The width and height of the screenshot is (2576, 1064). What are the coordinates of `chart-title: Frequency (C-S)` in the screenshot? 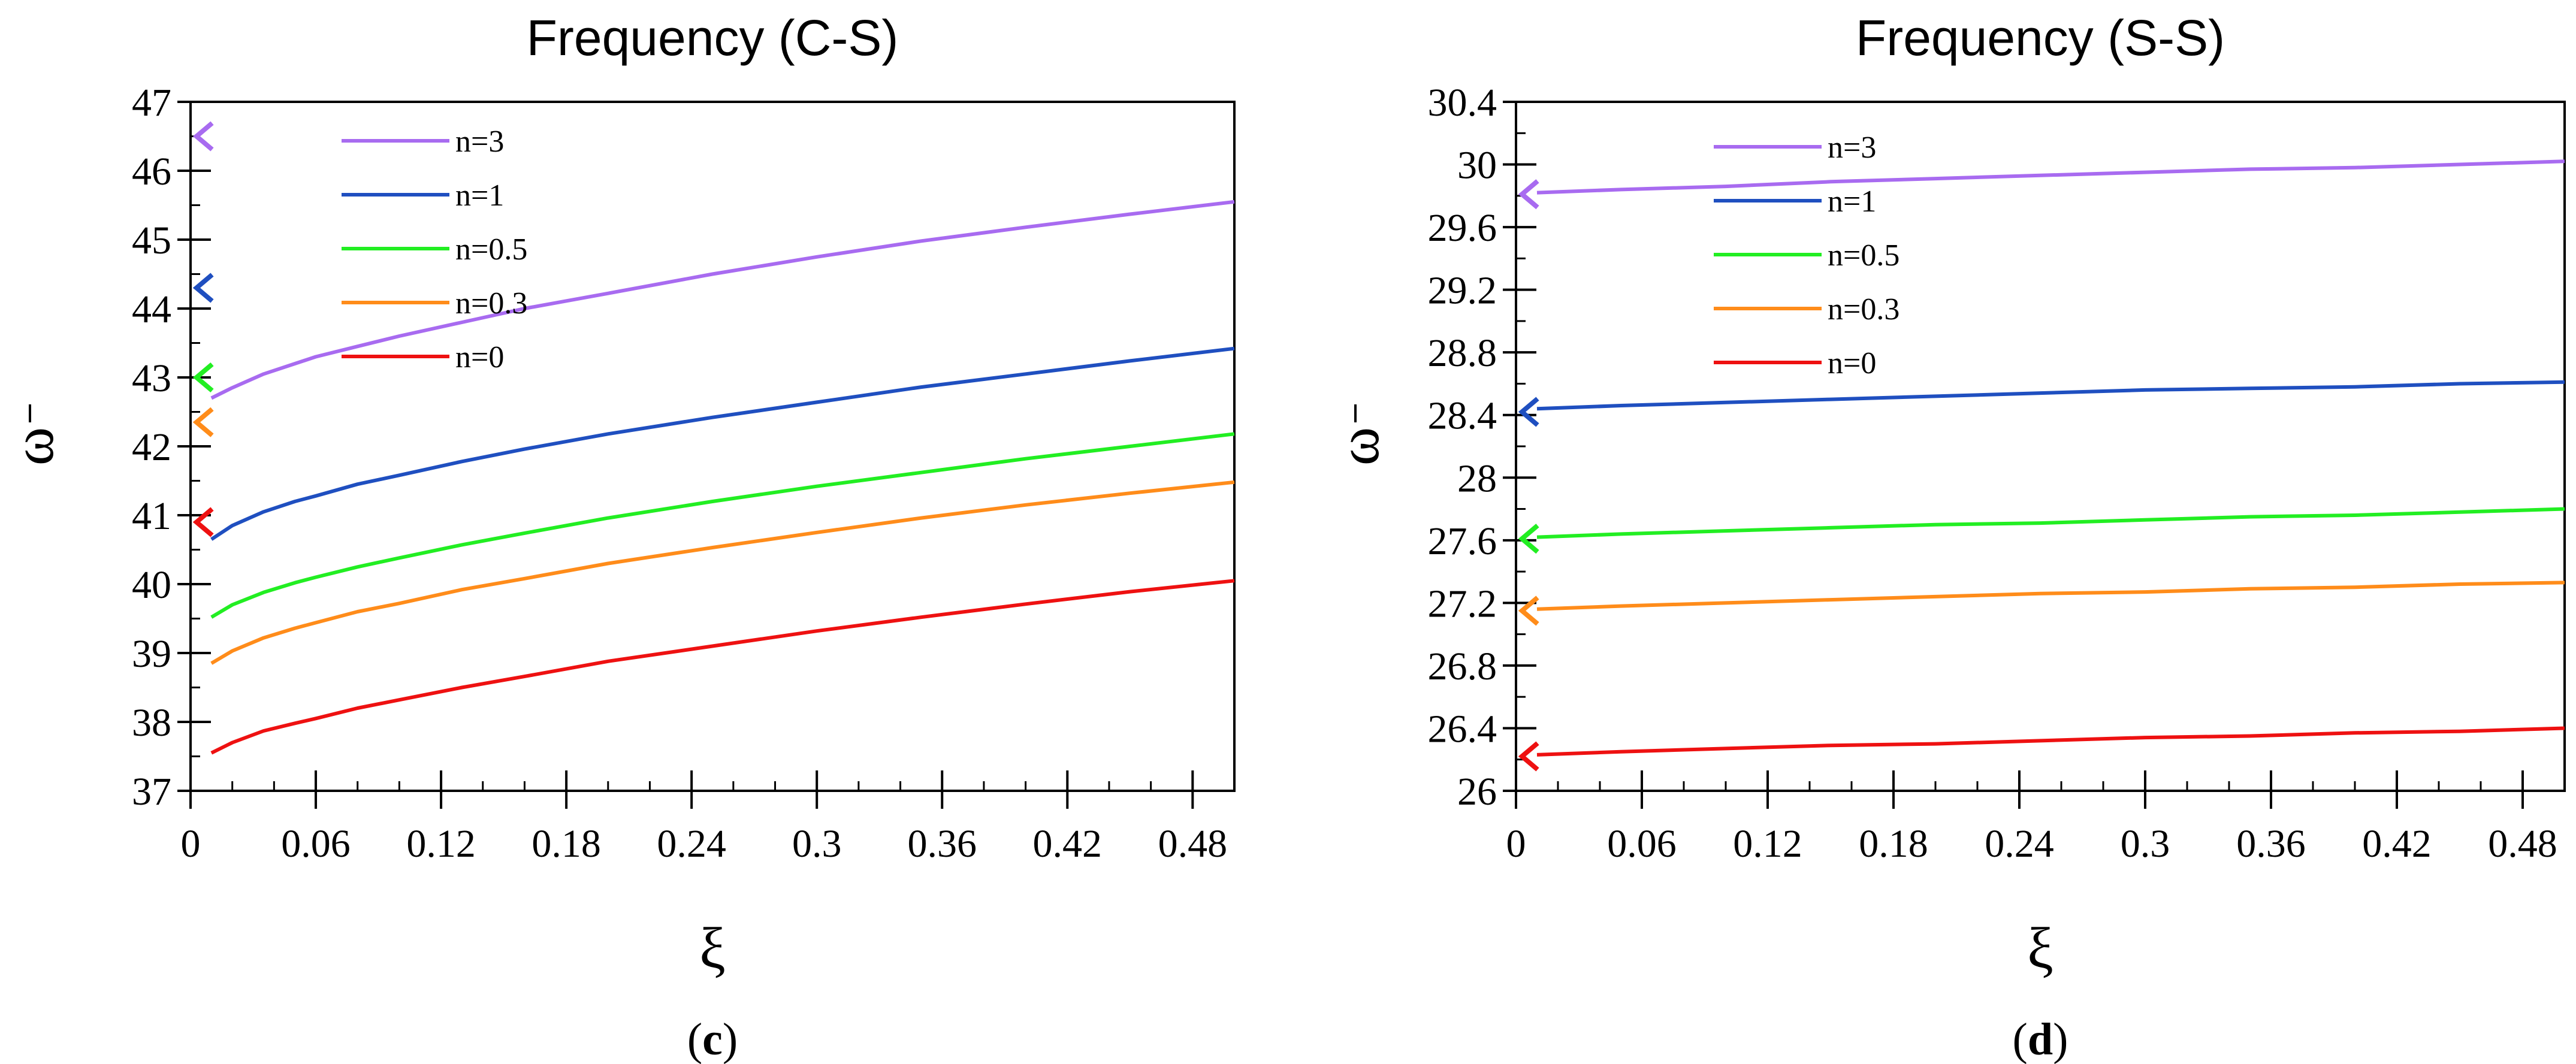 It's located at (713, 38).